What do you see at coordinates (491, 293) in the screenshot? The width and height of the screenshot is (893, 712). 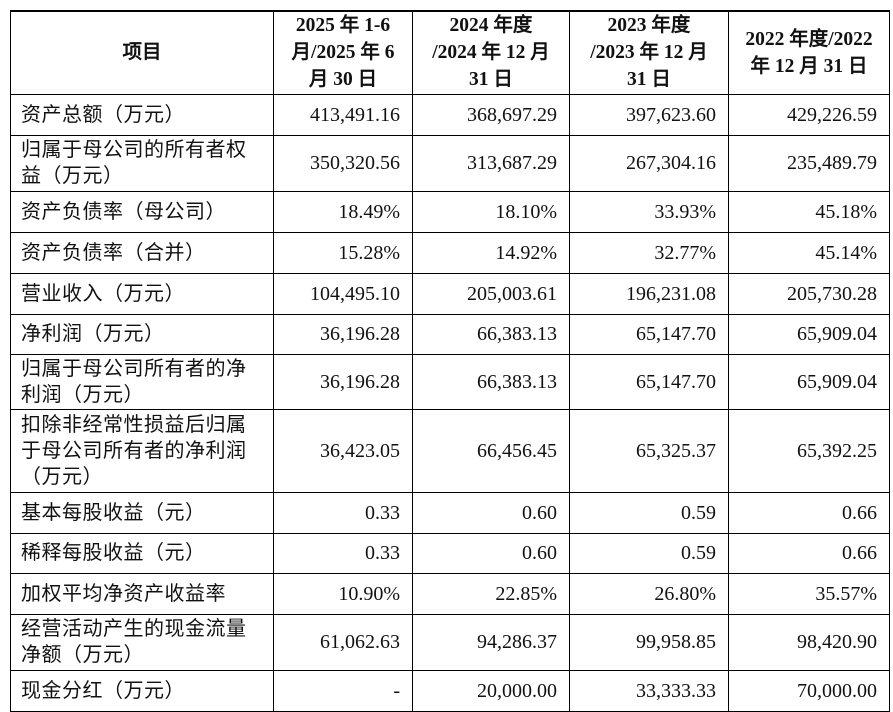 I see `value-cell: 205,003.61` at bounding box center [491, 293].